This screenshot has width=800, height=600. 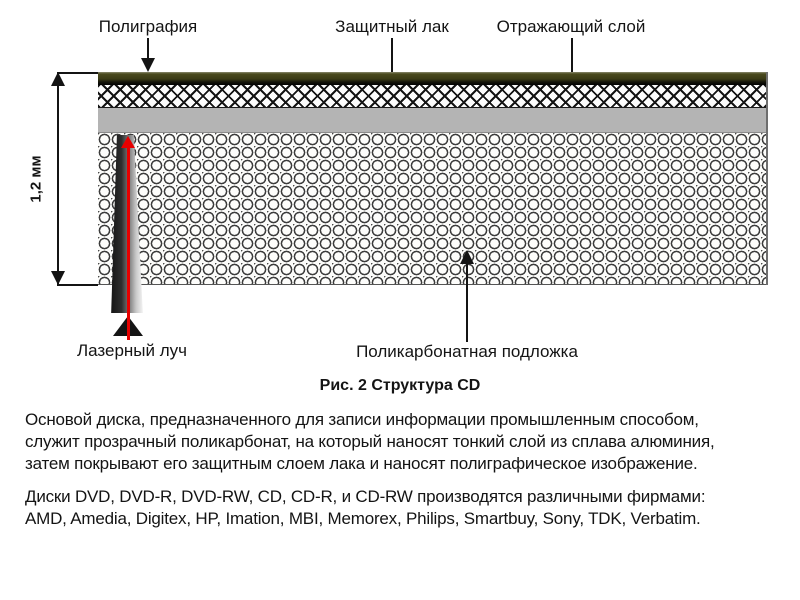 What do you see at coordinates (128, 142) in the screenshot?
I see `laser-red-up-arrow-icon` at bounding box center [128, 142].